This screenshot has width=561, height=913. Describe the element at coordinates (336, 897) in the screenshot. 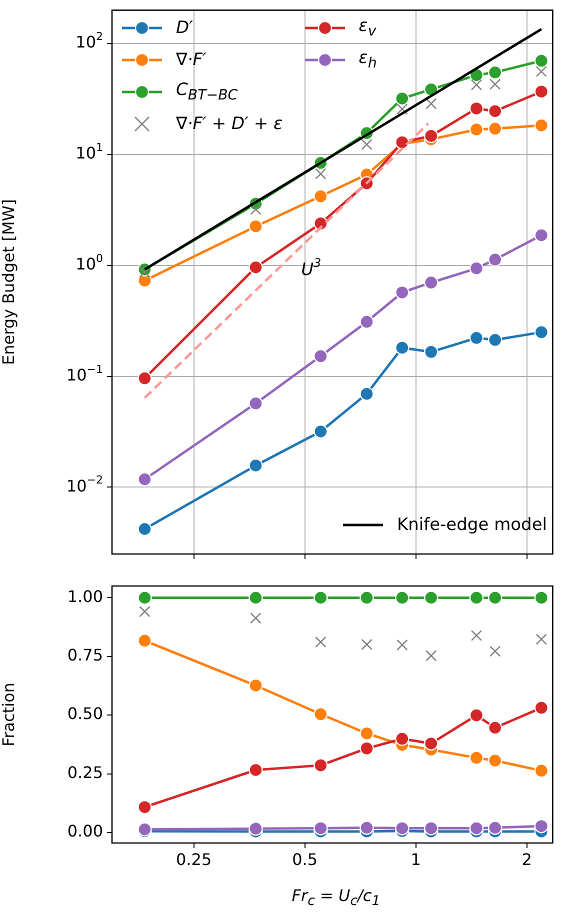

I see `x-axis-title: Fr$_{c}$ = U$_{c}$/c$_{1}$` at that location.